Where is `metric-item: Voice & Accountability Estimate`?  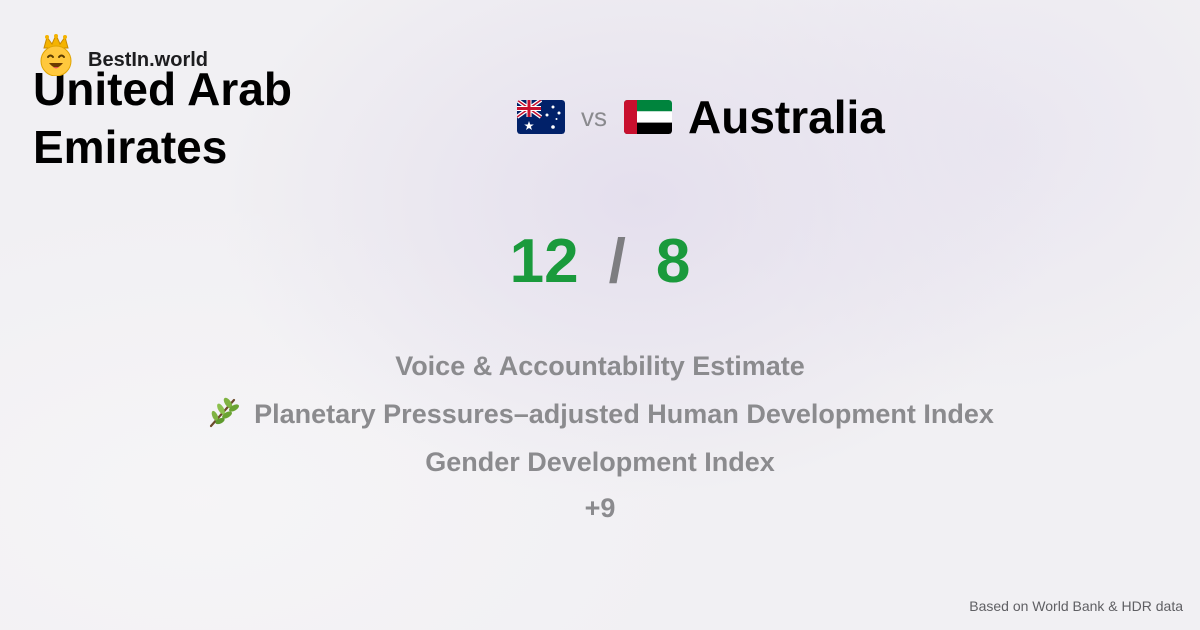
metric-item: Voice & Accountability Estimate is located at coordinates (600, 366).